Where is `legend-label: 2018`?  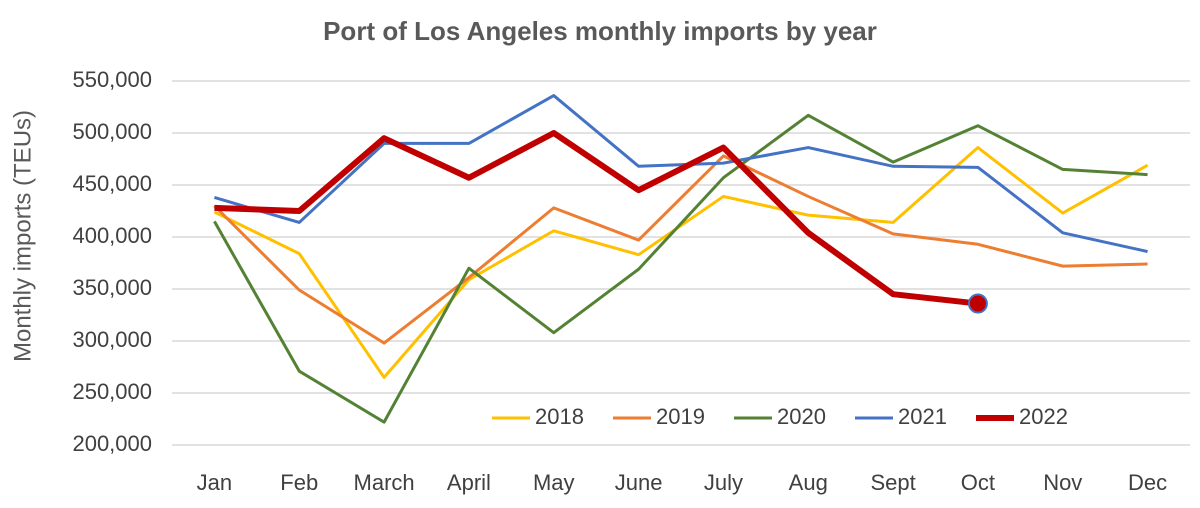 legend-label: 2018 is located at coordinates (559, 416).